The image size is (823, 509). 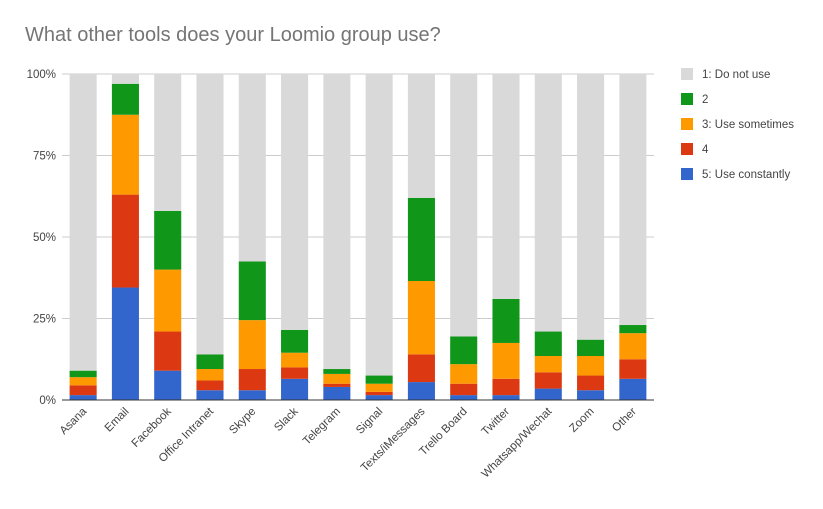 What do you see at coordinates (517, 442) in the screenshot?
I see `x-tick-label: Whatsapp/Wechat` at bounding box center [517, 442].